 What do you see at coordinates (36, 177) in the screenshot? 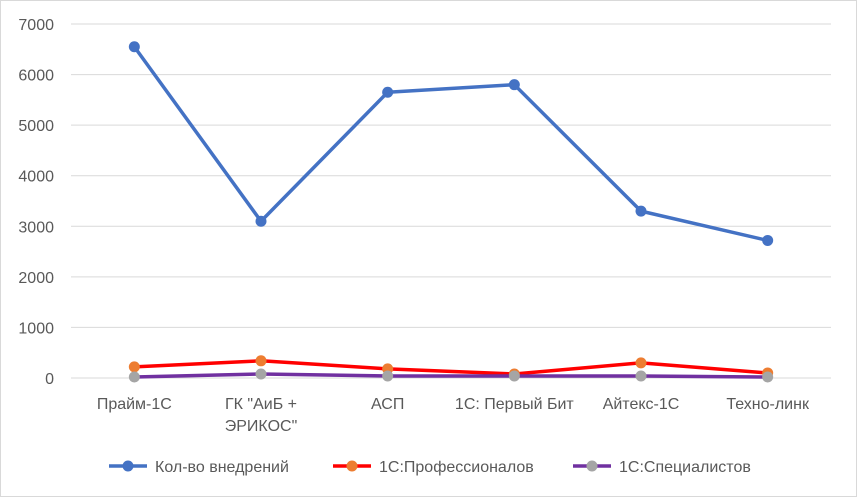
I see `y-tick-label: 4000` at bounding box center [36, 177].